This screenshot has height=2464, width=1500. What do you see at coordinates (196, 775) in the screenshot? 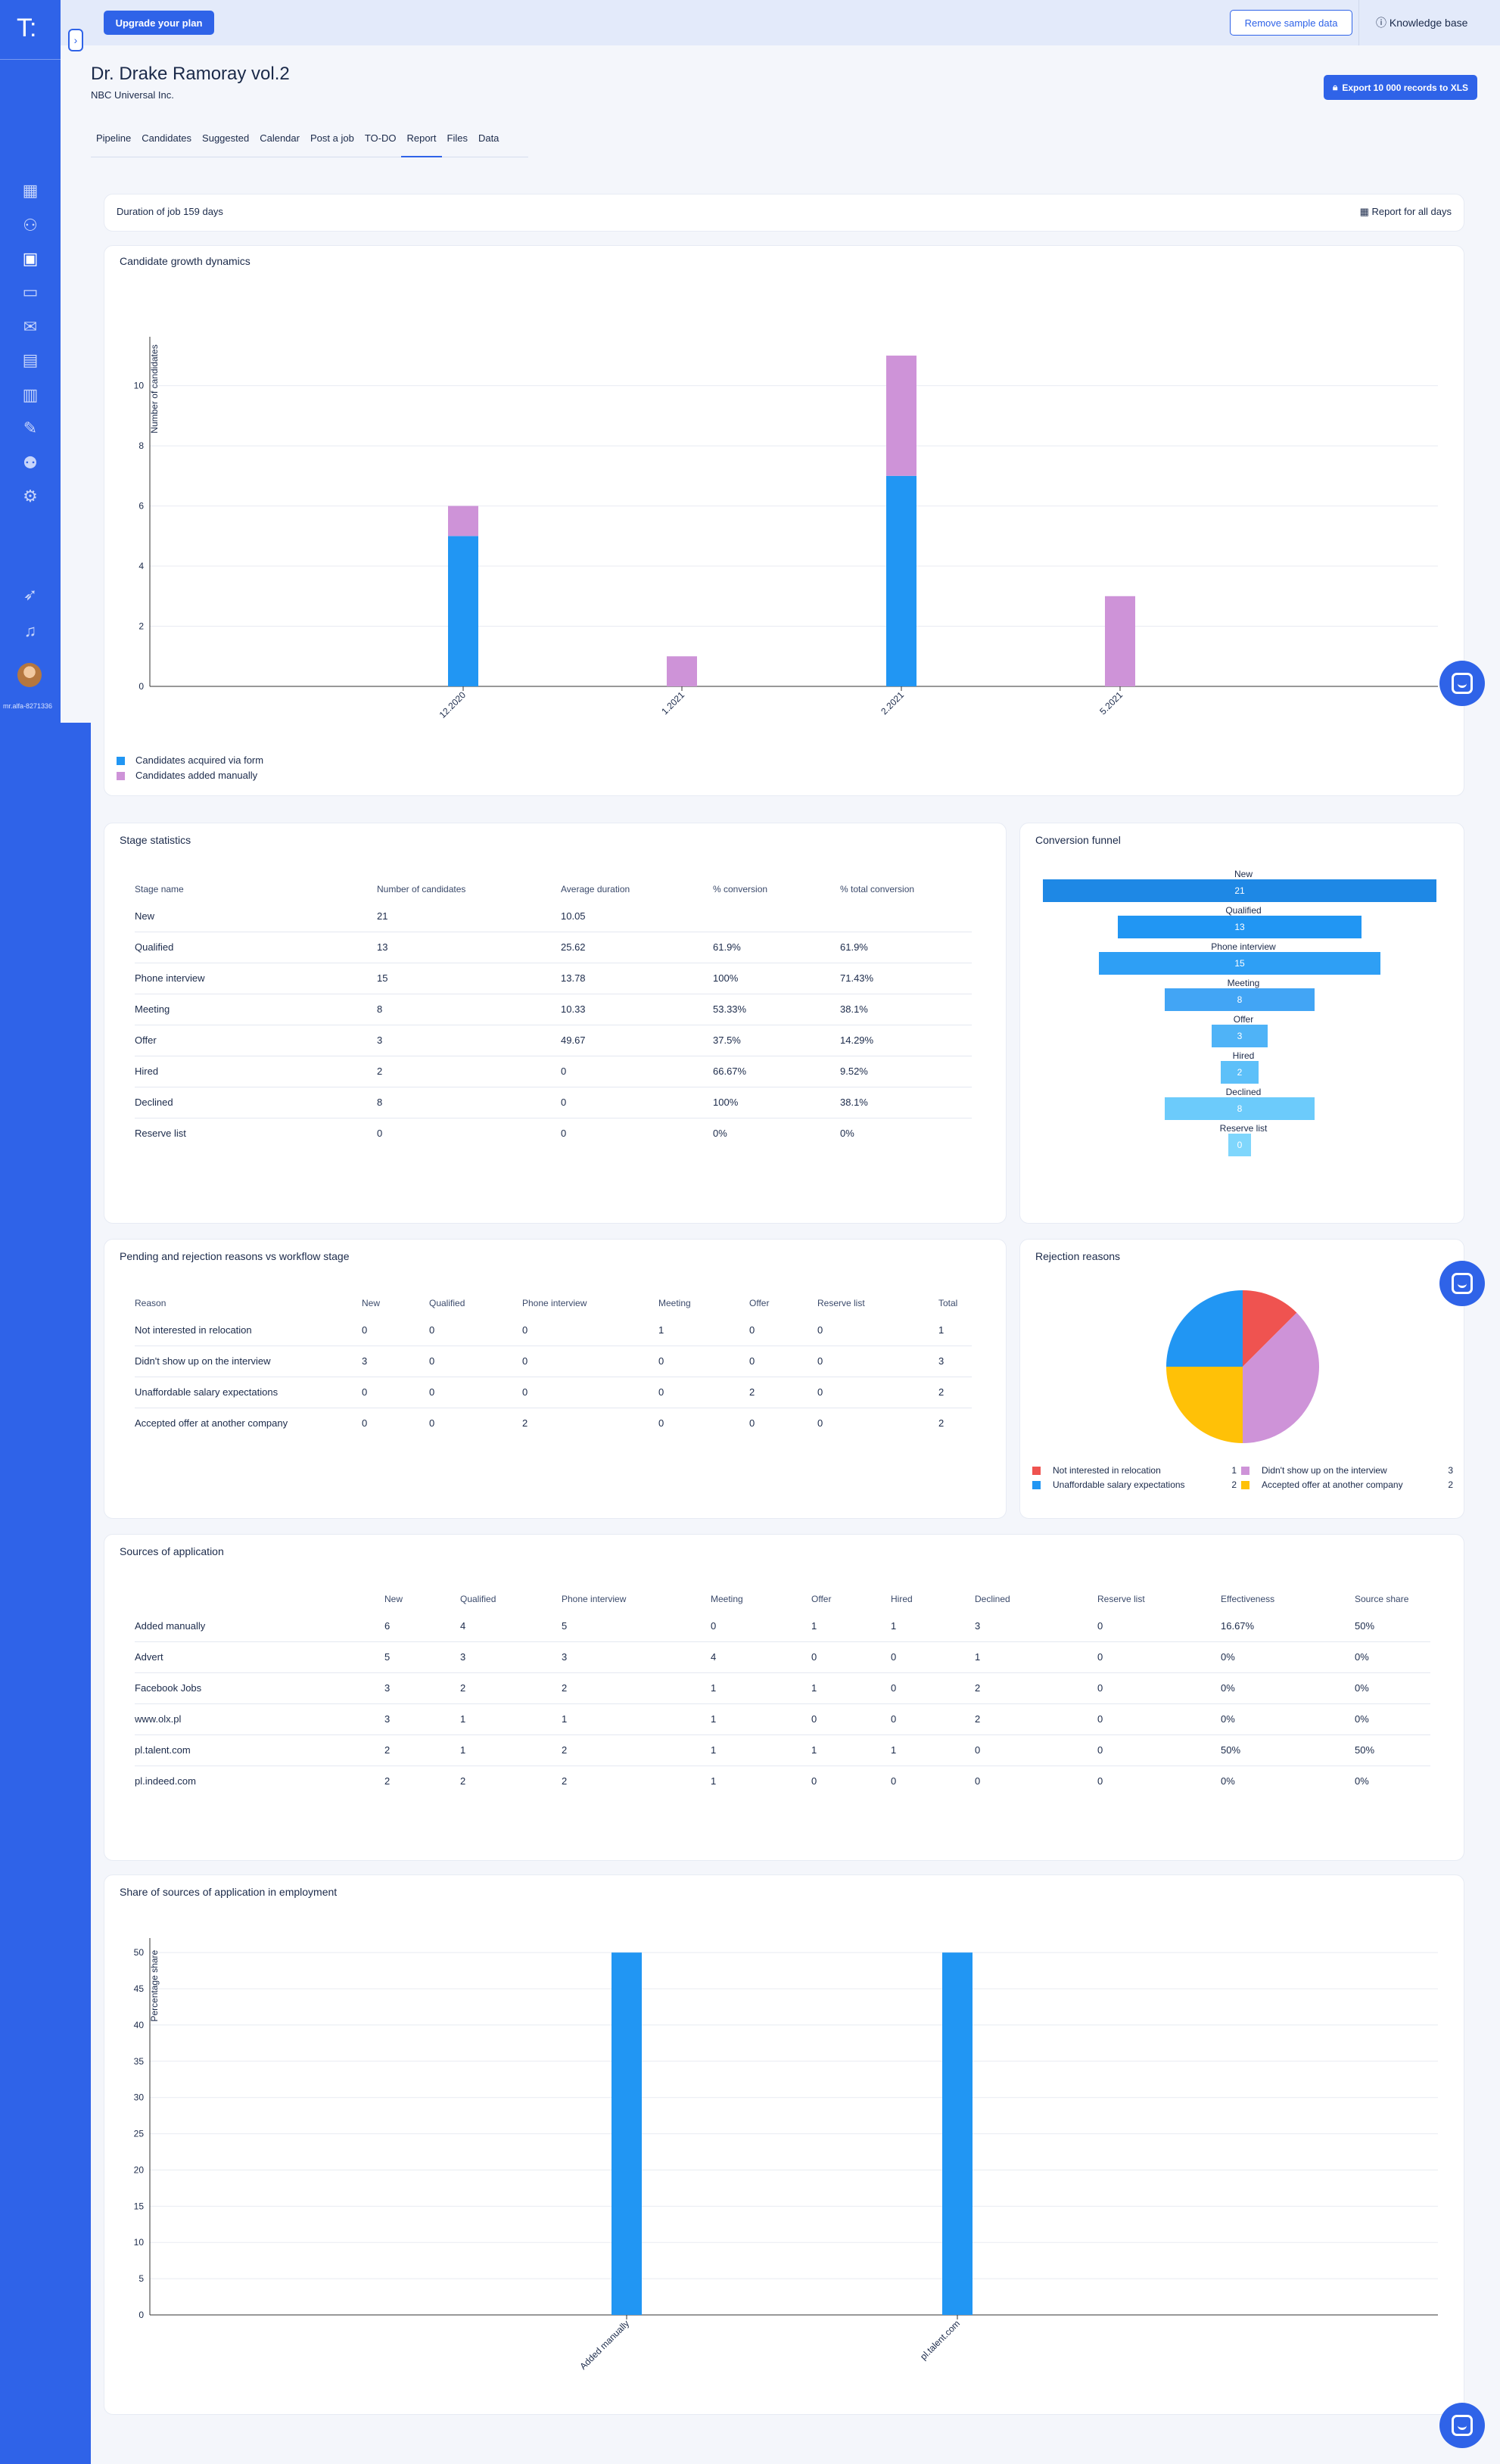
I see `legend-label-manual: Candidates added manually` at bounding box center [196, 775].